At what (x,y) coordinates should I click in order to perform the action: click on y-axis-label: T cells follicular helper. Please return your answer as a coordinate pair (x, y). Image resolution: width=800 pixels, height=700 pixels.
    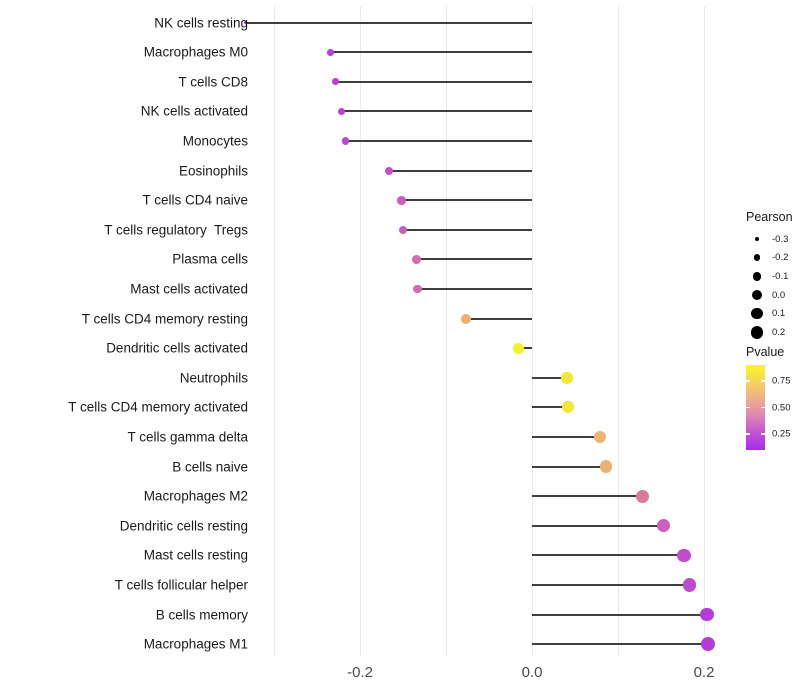
    Looking at the image, I should click on (181, 585).